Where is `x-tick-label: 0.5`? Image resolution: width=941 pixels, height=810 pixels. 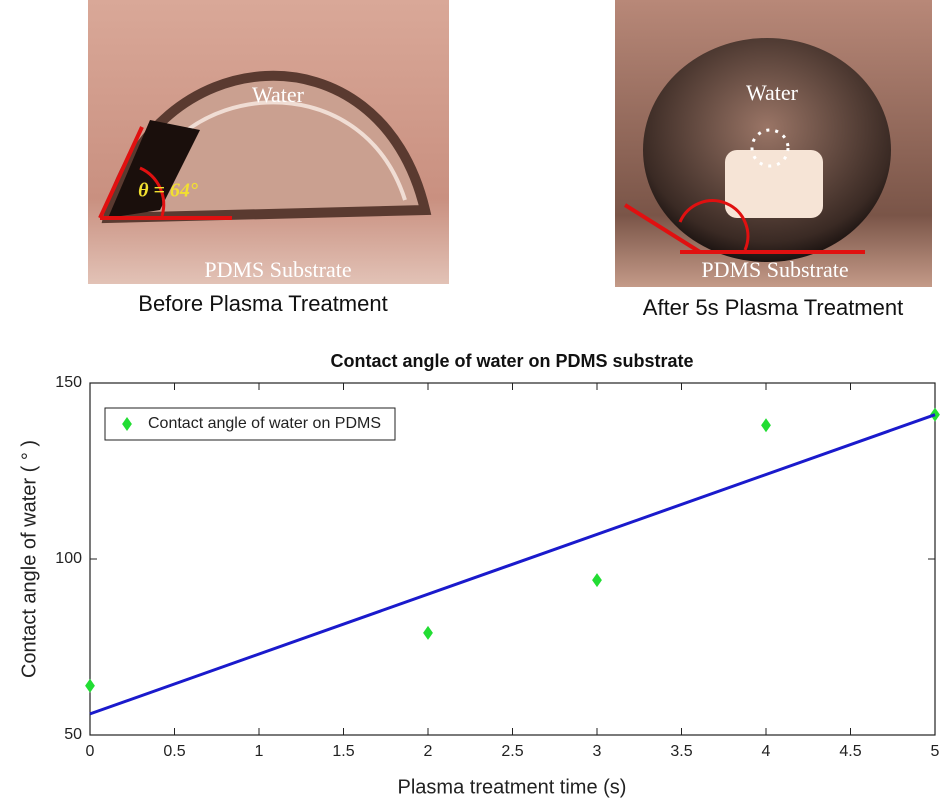
x-tick-label: 0.5 is located at coordinates (174, 751).